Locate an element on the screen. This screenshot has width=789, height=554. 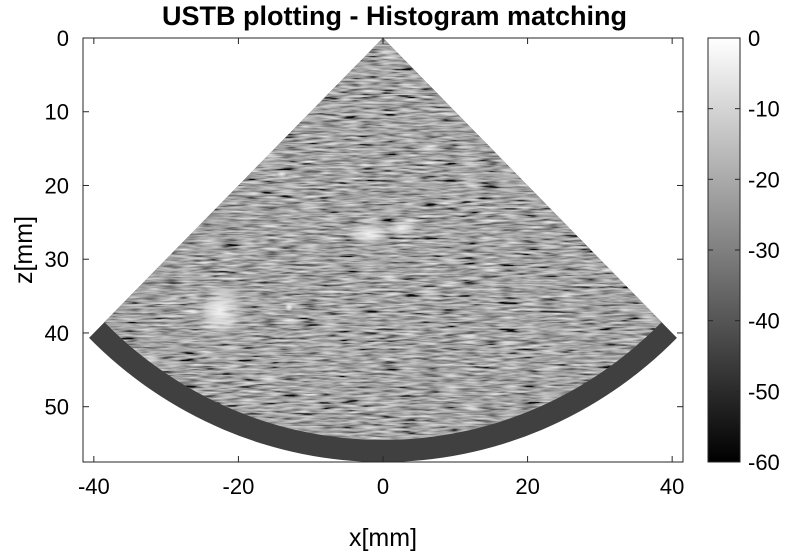
chart-title: USTB plotting - Histogram matching is located at coordinates (394, 16).